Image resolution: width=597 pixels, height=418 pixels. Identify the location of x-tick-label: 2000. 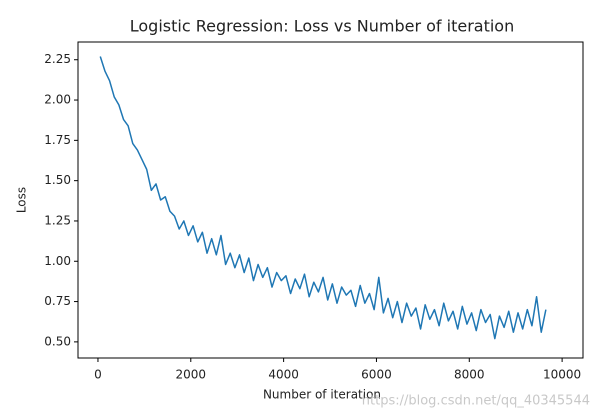
(191, 375).